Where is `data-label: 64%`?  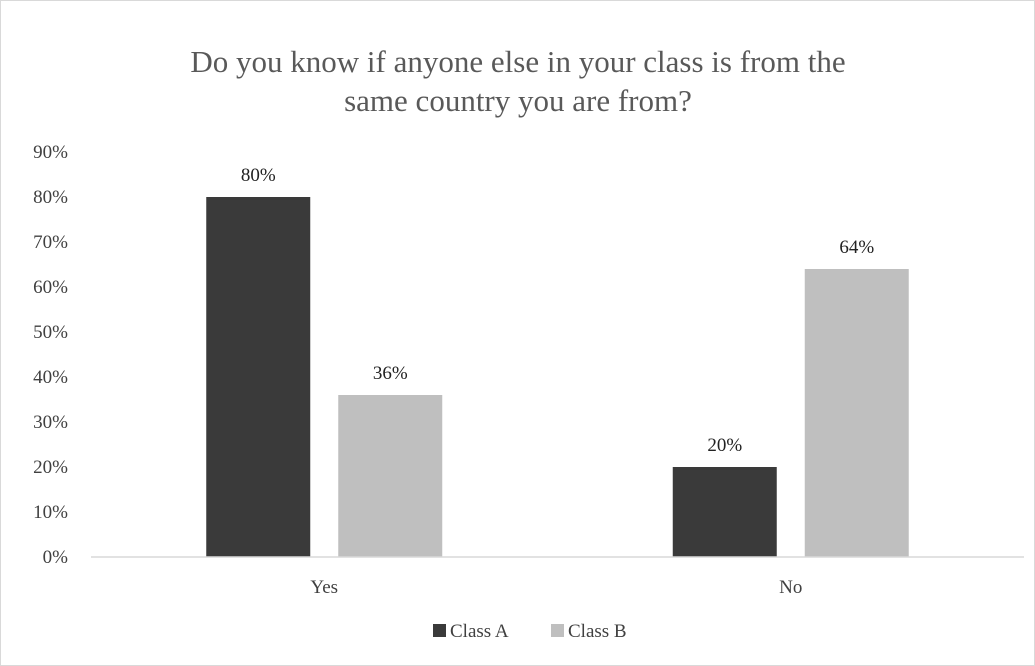
data-label: 64% is located at coordinates (856, 247).